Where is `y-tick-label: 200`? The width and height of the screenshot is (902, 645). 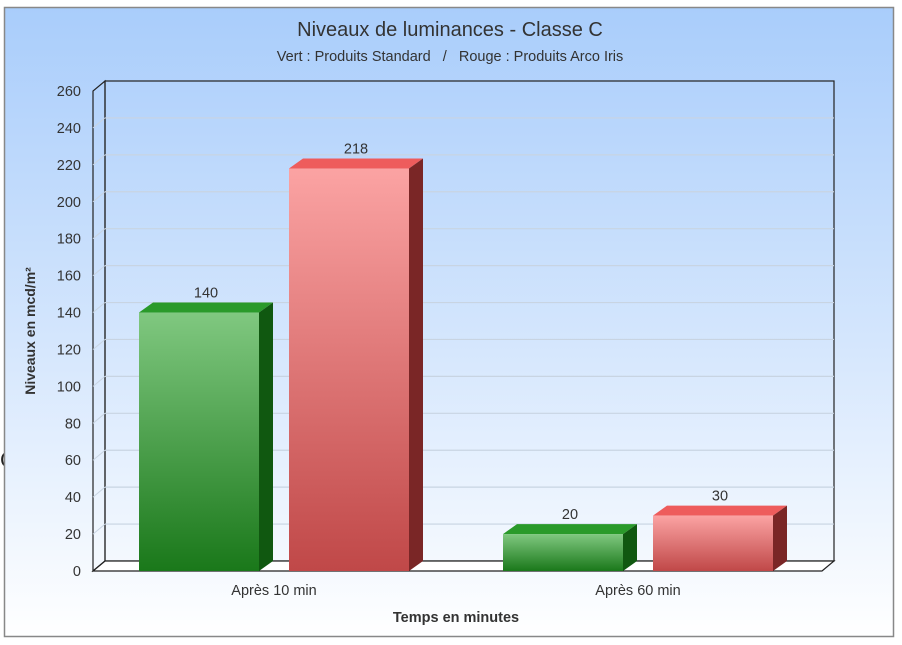
y-tick-label: 200 is located at coordinates (69, 203).